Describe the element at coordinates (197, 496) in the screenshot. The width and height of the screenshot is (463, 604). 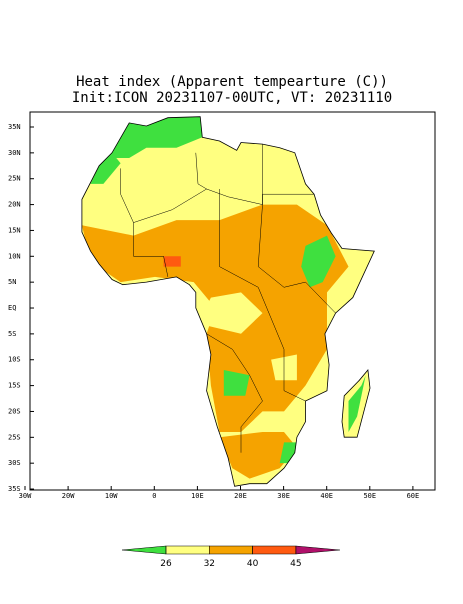
I see `lon-label: 10E` at that location.